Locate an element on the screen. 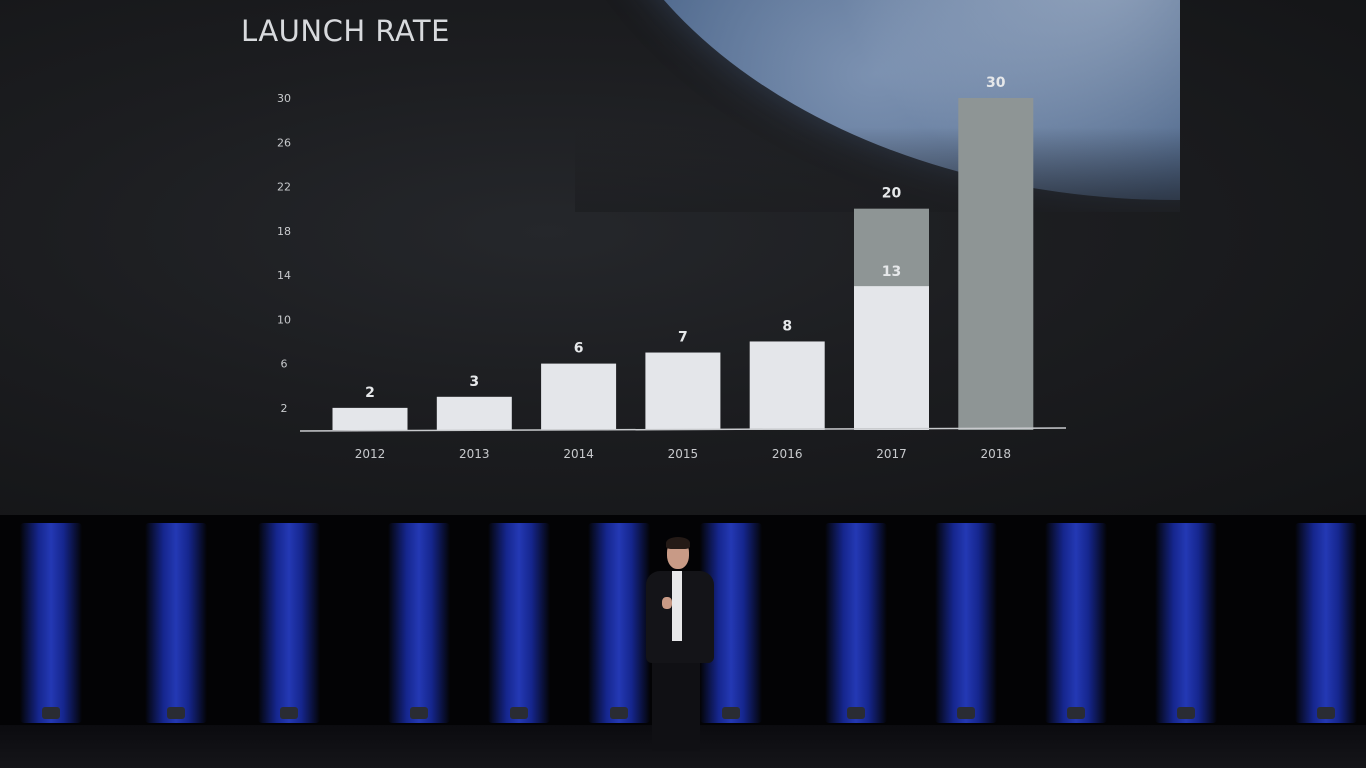 This screenshot has height=768, width=1366. x-tick-label: 2014 is located at coordinates (578, 454).